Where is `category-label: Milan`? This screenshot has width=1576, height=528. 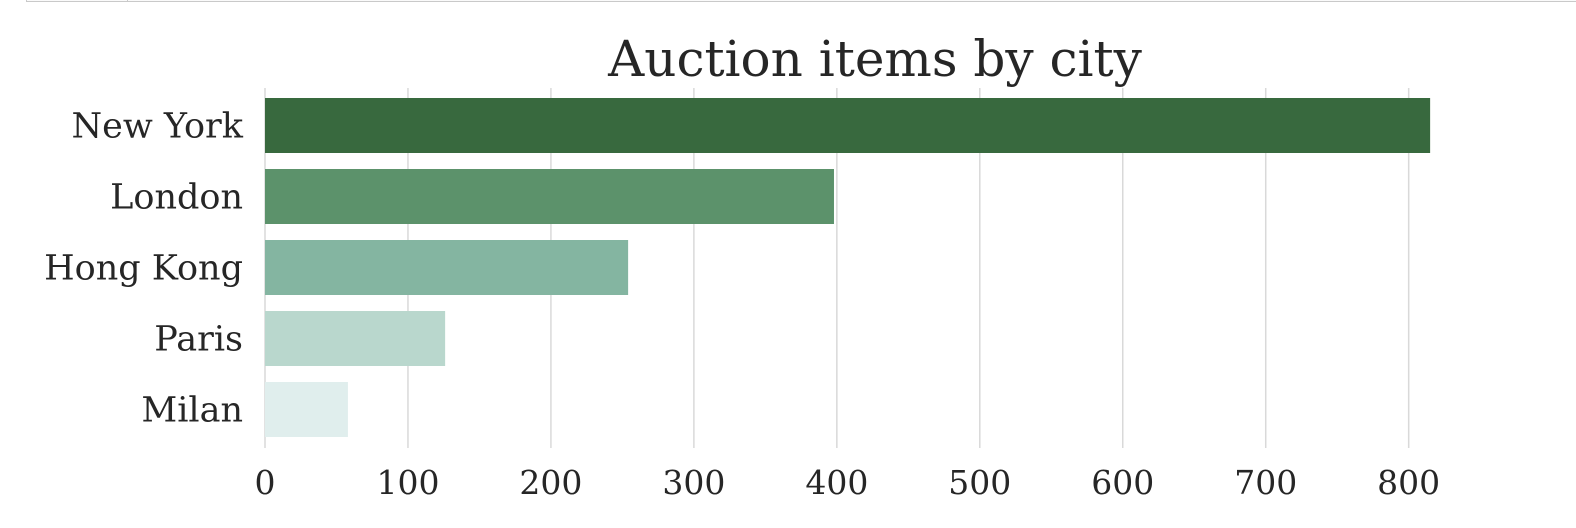
category-label: Milan is located at coordinates (192, 411).